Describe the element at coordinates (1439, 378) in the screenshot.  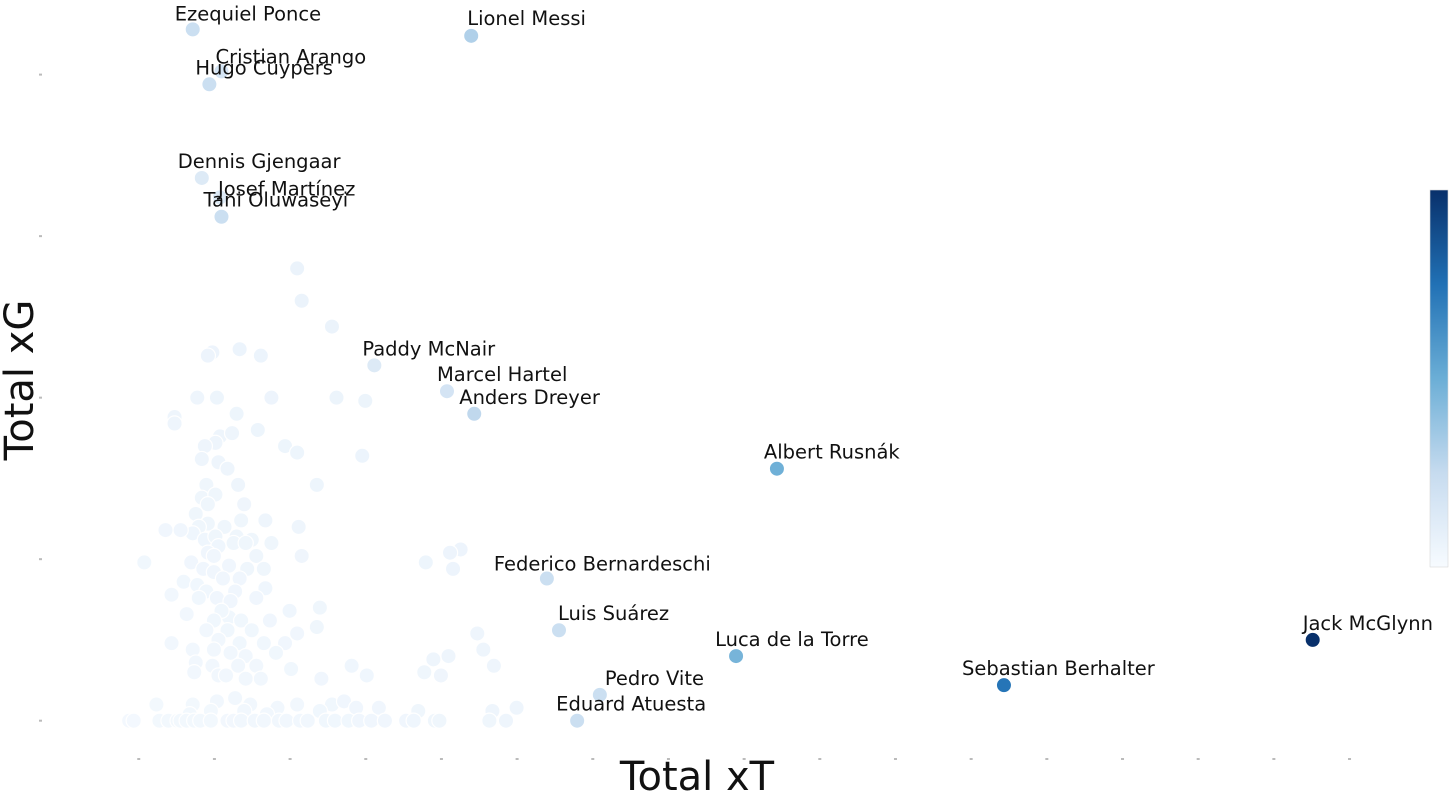
I see `colorbar` at that location.